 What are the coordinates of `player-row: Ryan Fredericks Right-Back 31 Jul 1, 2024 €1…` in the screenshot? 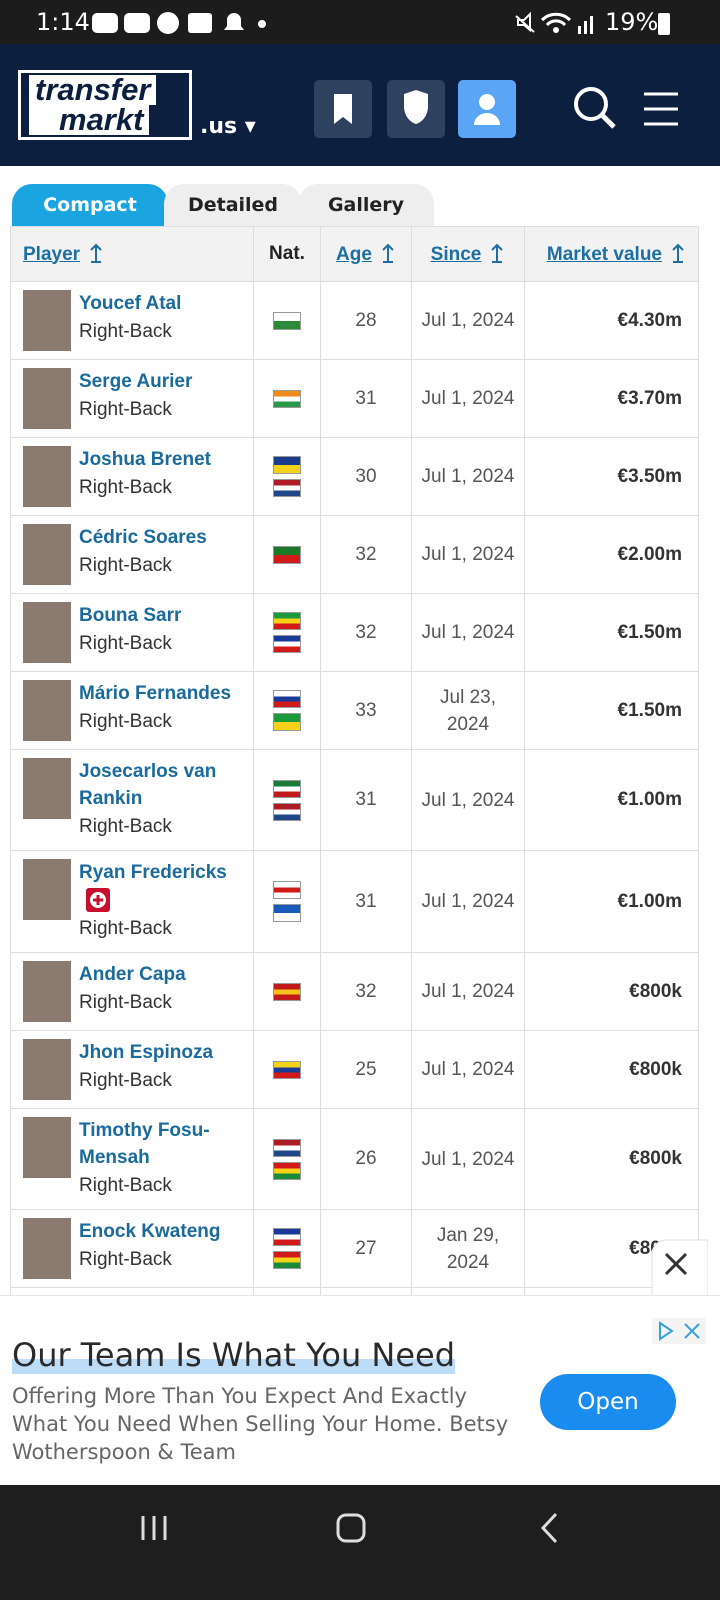 It's located at (354, 901).